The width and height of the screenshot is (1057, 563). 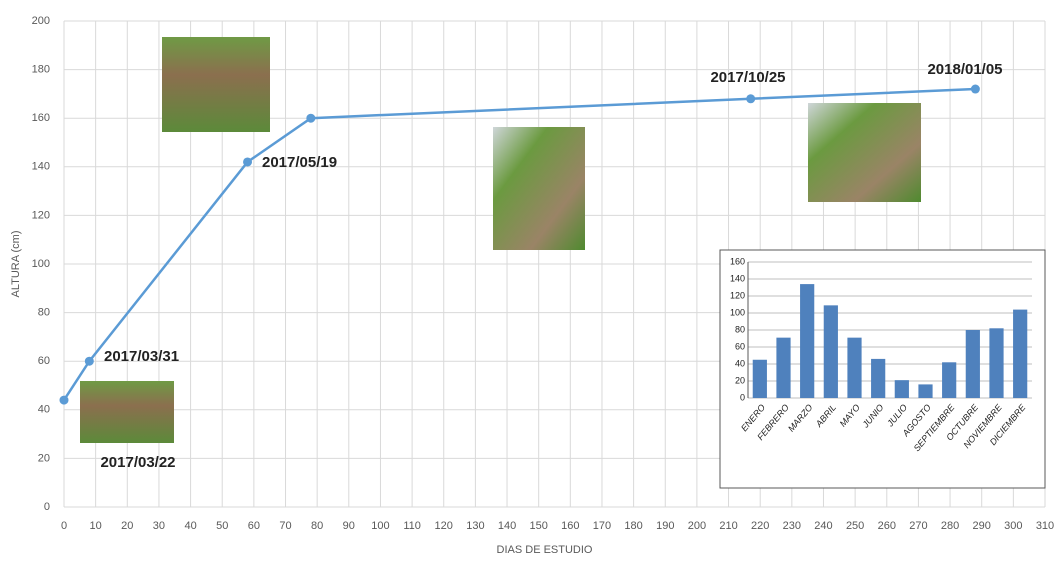 I want to click on x-tick-label: 150, so click(x=538, y=526).